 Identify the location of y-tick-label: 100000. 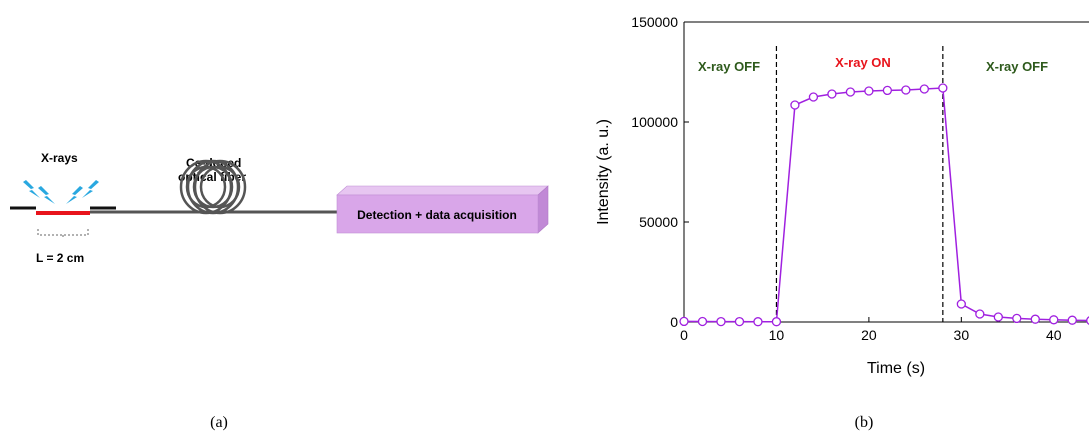
(654, 122).